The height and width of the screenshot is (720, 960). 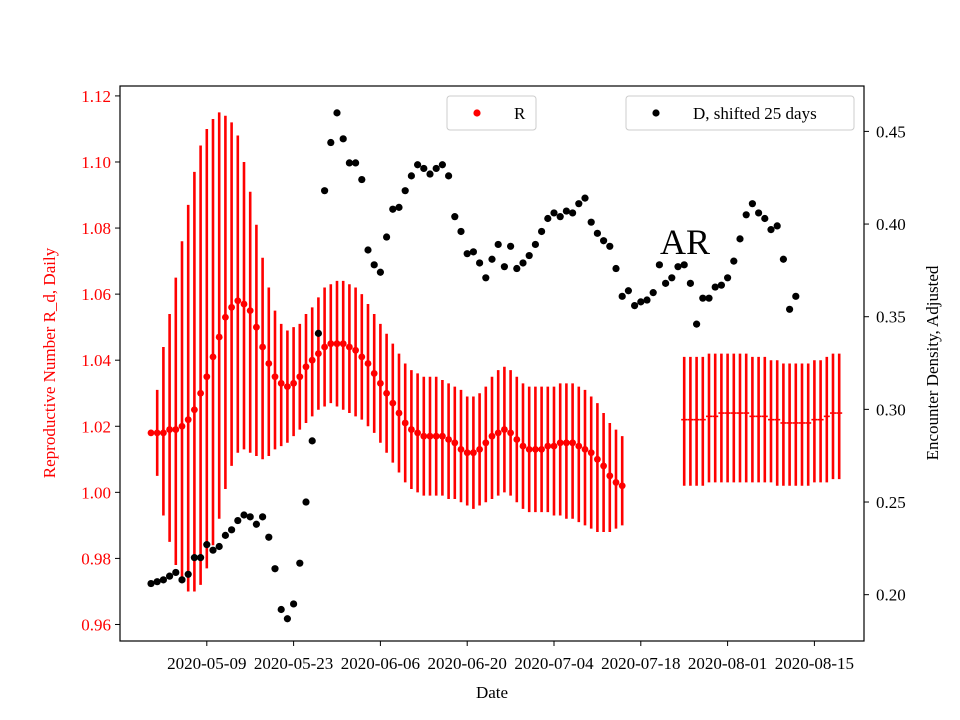 I want to click on y-left-tick-label: 0.96, so click(x=96, y=624).